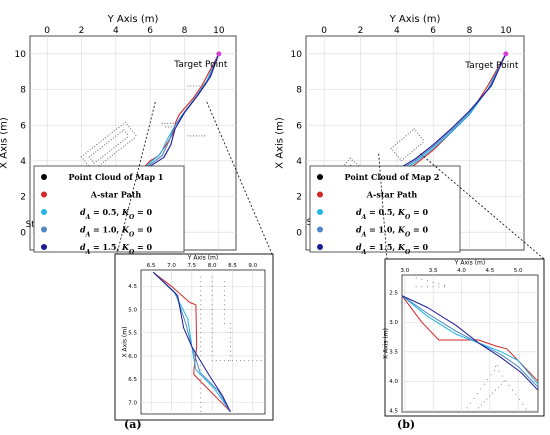 The width and height of the screenshot is (550, 435). I want to click on b-main-legend-marker, so click(320, 177).